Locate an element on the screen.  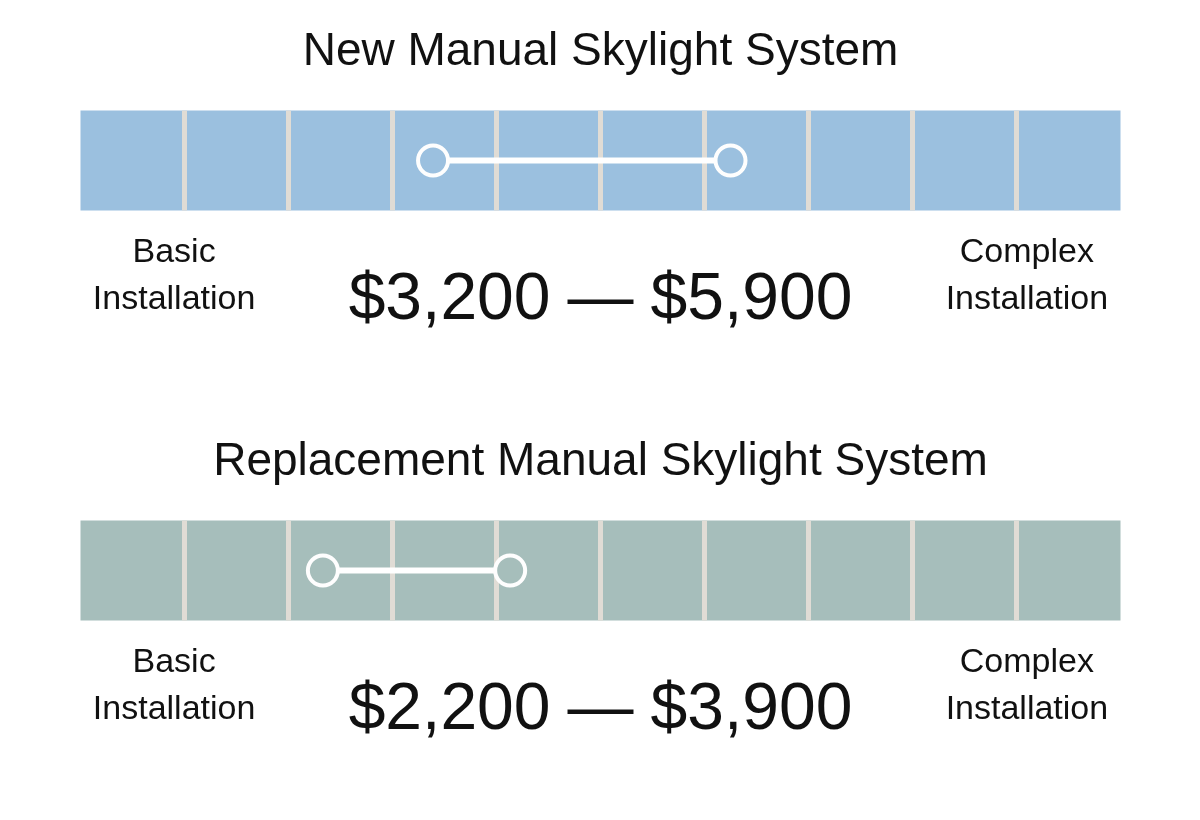
text: Replacement Manual Skylight System is located at coordinates (600, 458).